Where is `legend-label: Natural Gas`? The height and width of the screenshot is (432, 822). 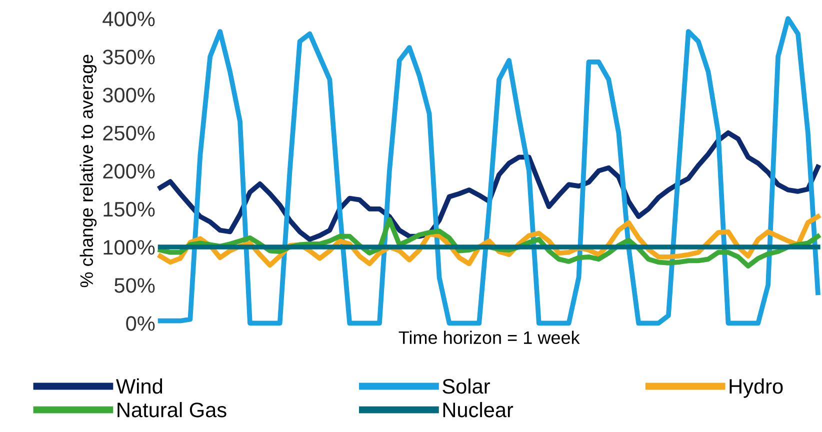 legend-label: Natural Gas is located at coordinates (172, 410).